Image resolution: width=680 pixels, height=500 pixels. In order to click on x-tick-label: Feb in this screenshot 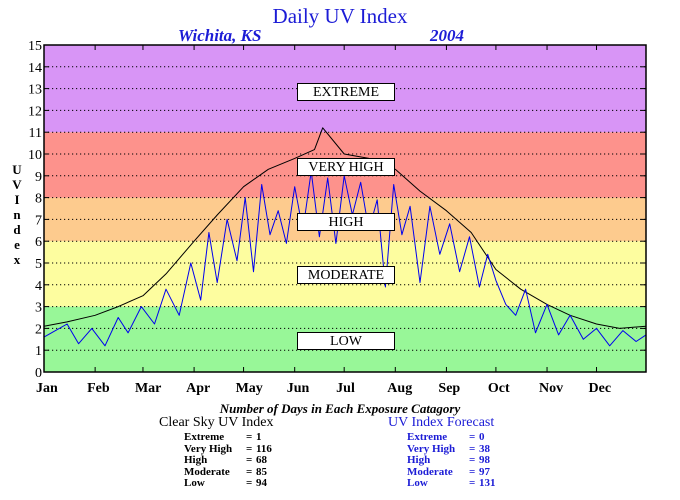, I will do `click(98, 388)`.